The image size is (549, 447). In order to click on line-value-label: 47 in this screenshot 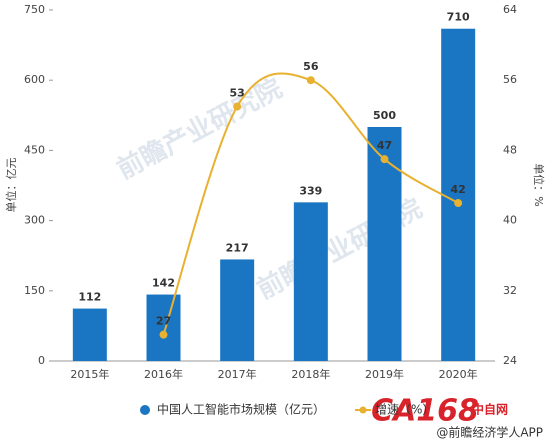, I will do `click(384, 145)`.